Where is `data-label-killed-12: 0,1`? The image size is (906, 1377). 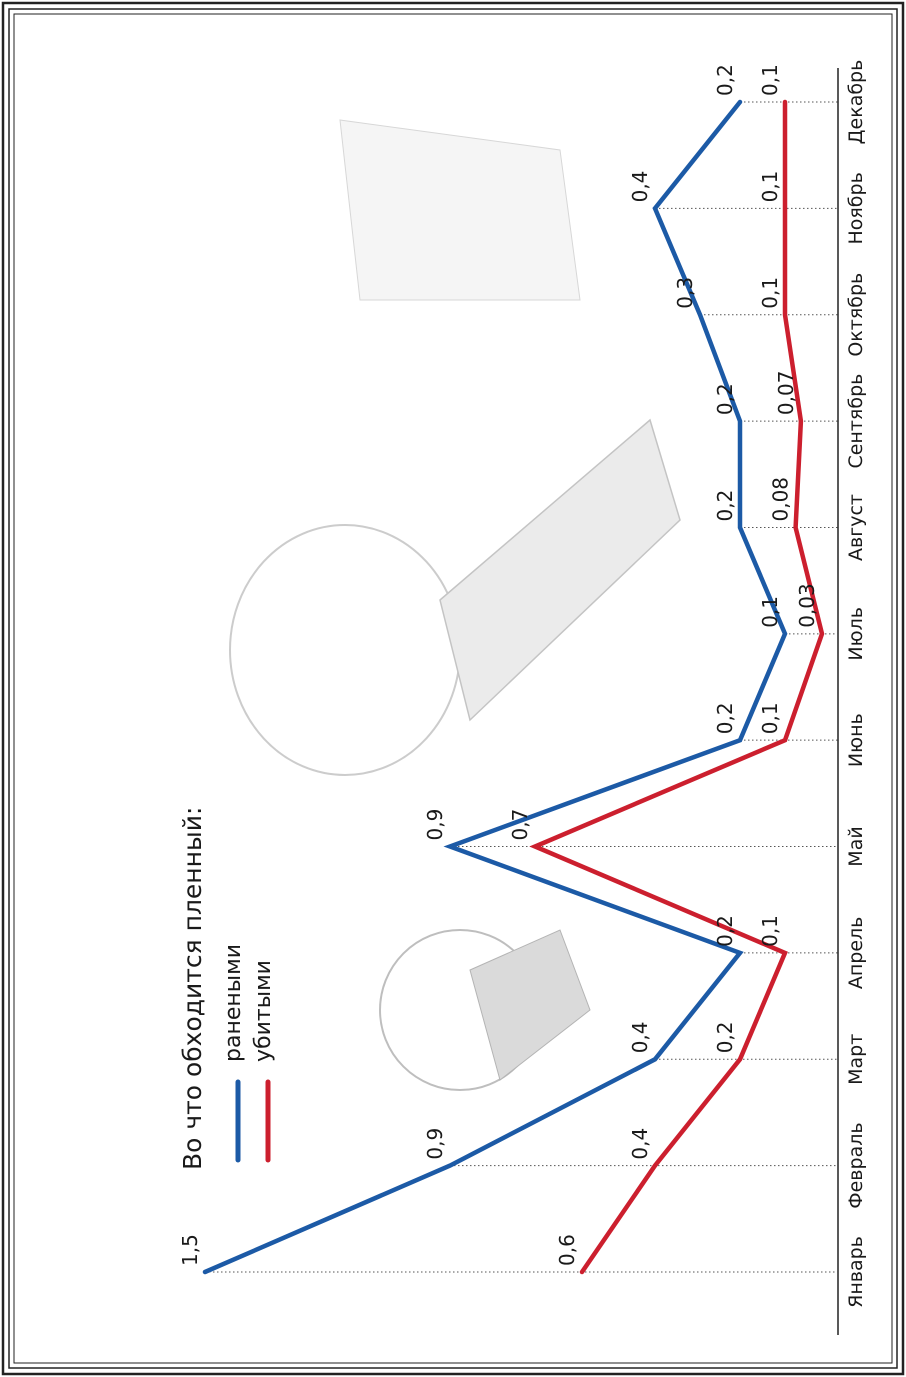 data-label-killed-12: 0,1 is located at coordinates (770, 80).